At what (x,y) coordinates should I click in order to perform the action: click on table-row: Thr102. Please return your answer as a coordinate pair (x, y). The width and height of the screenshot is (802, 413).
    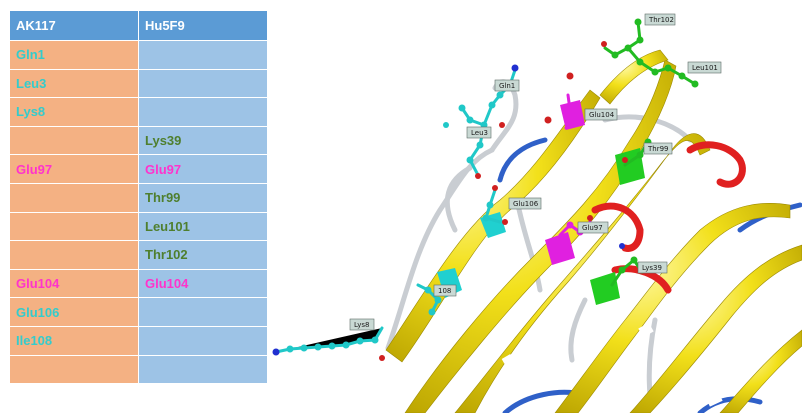
    Looking at the image, I should click on (138, 255).